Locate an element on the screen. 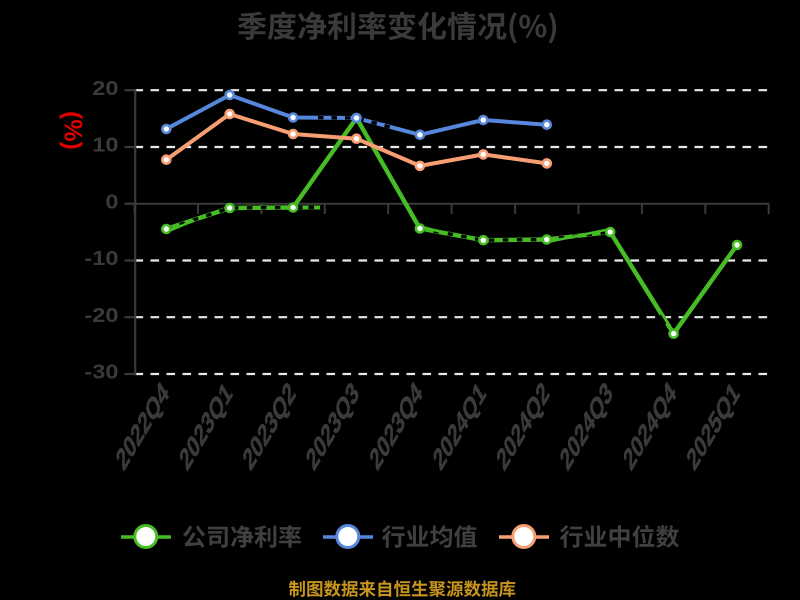 The width and height of the screenshot is (800, 600). svg-text: 20 is located at coordinates (105, 87).